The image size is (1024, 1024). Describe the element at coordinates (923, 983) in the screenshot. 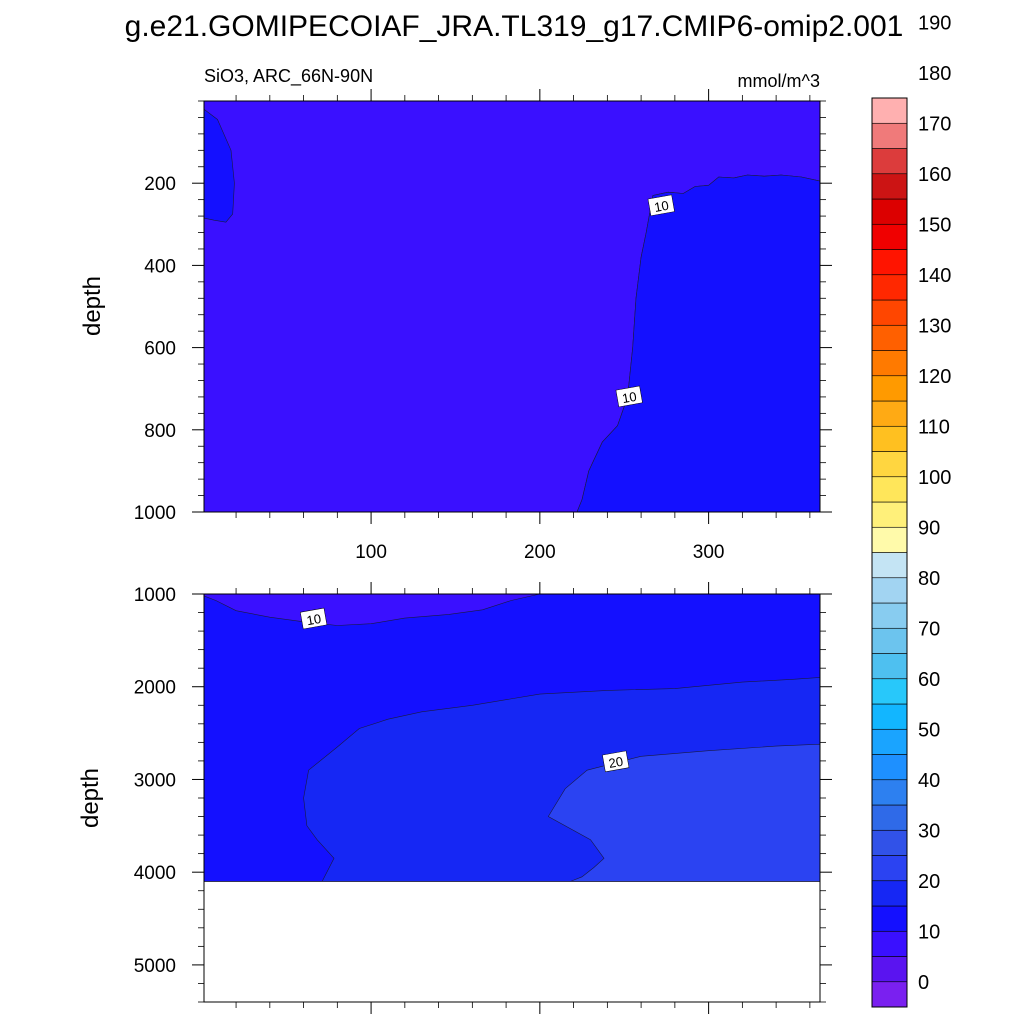

I see `colorbar-tick-label: 0` at that location.